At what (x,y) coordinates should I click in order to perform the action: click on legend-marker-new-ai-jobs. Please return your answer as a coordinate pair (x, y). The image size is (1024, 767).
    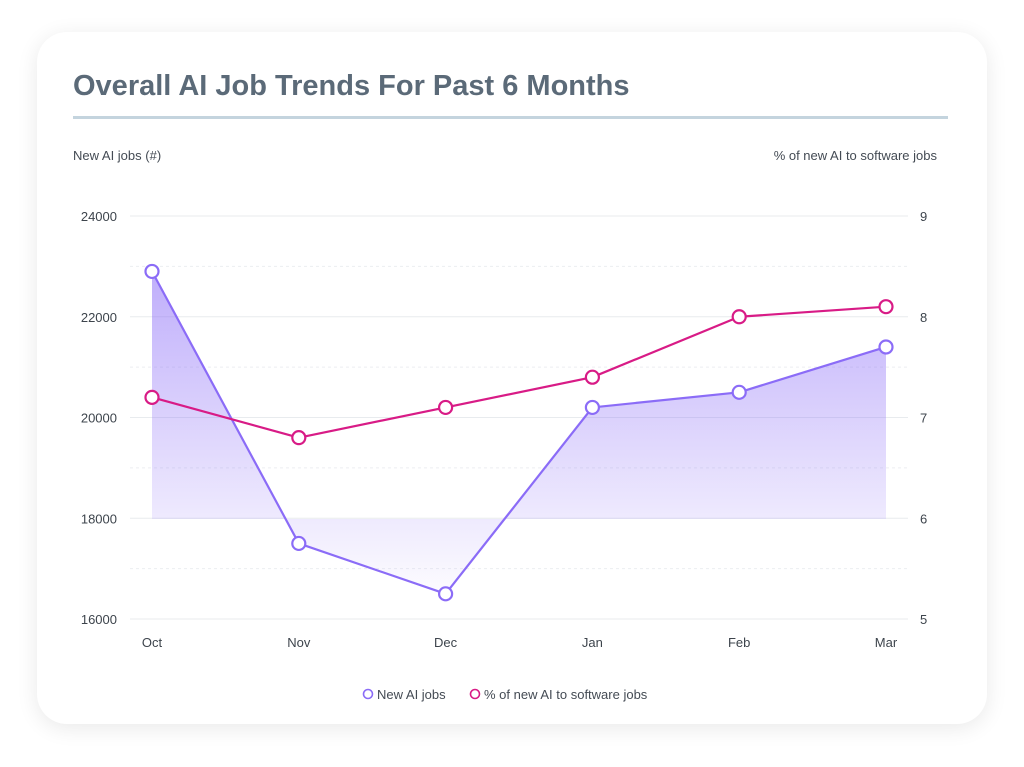
    Looking at the image, I should click on (368, 694).